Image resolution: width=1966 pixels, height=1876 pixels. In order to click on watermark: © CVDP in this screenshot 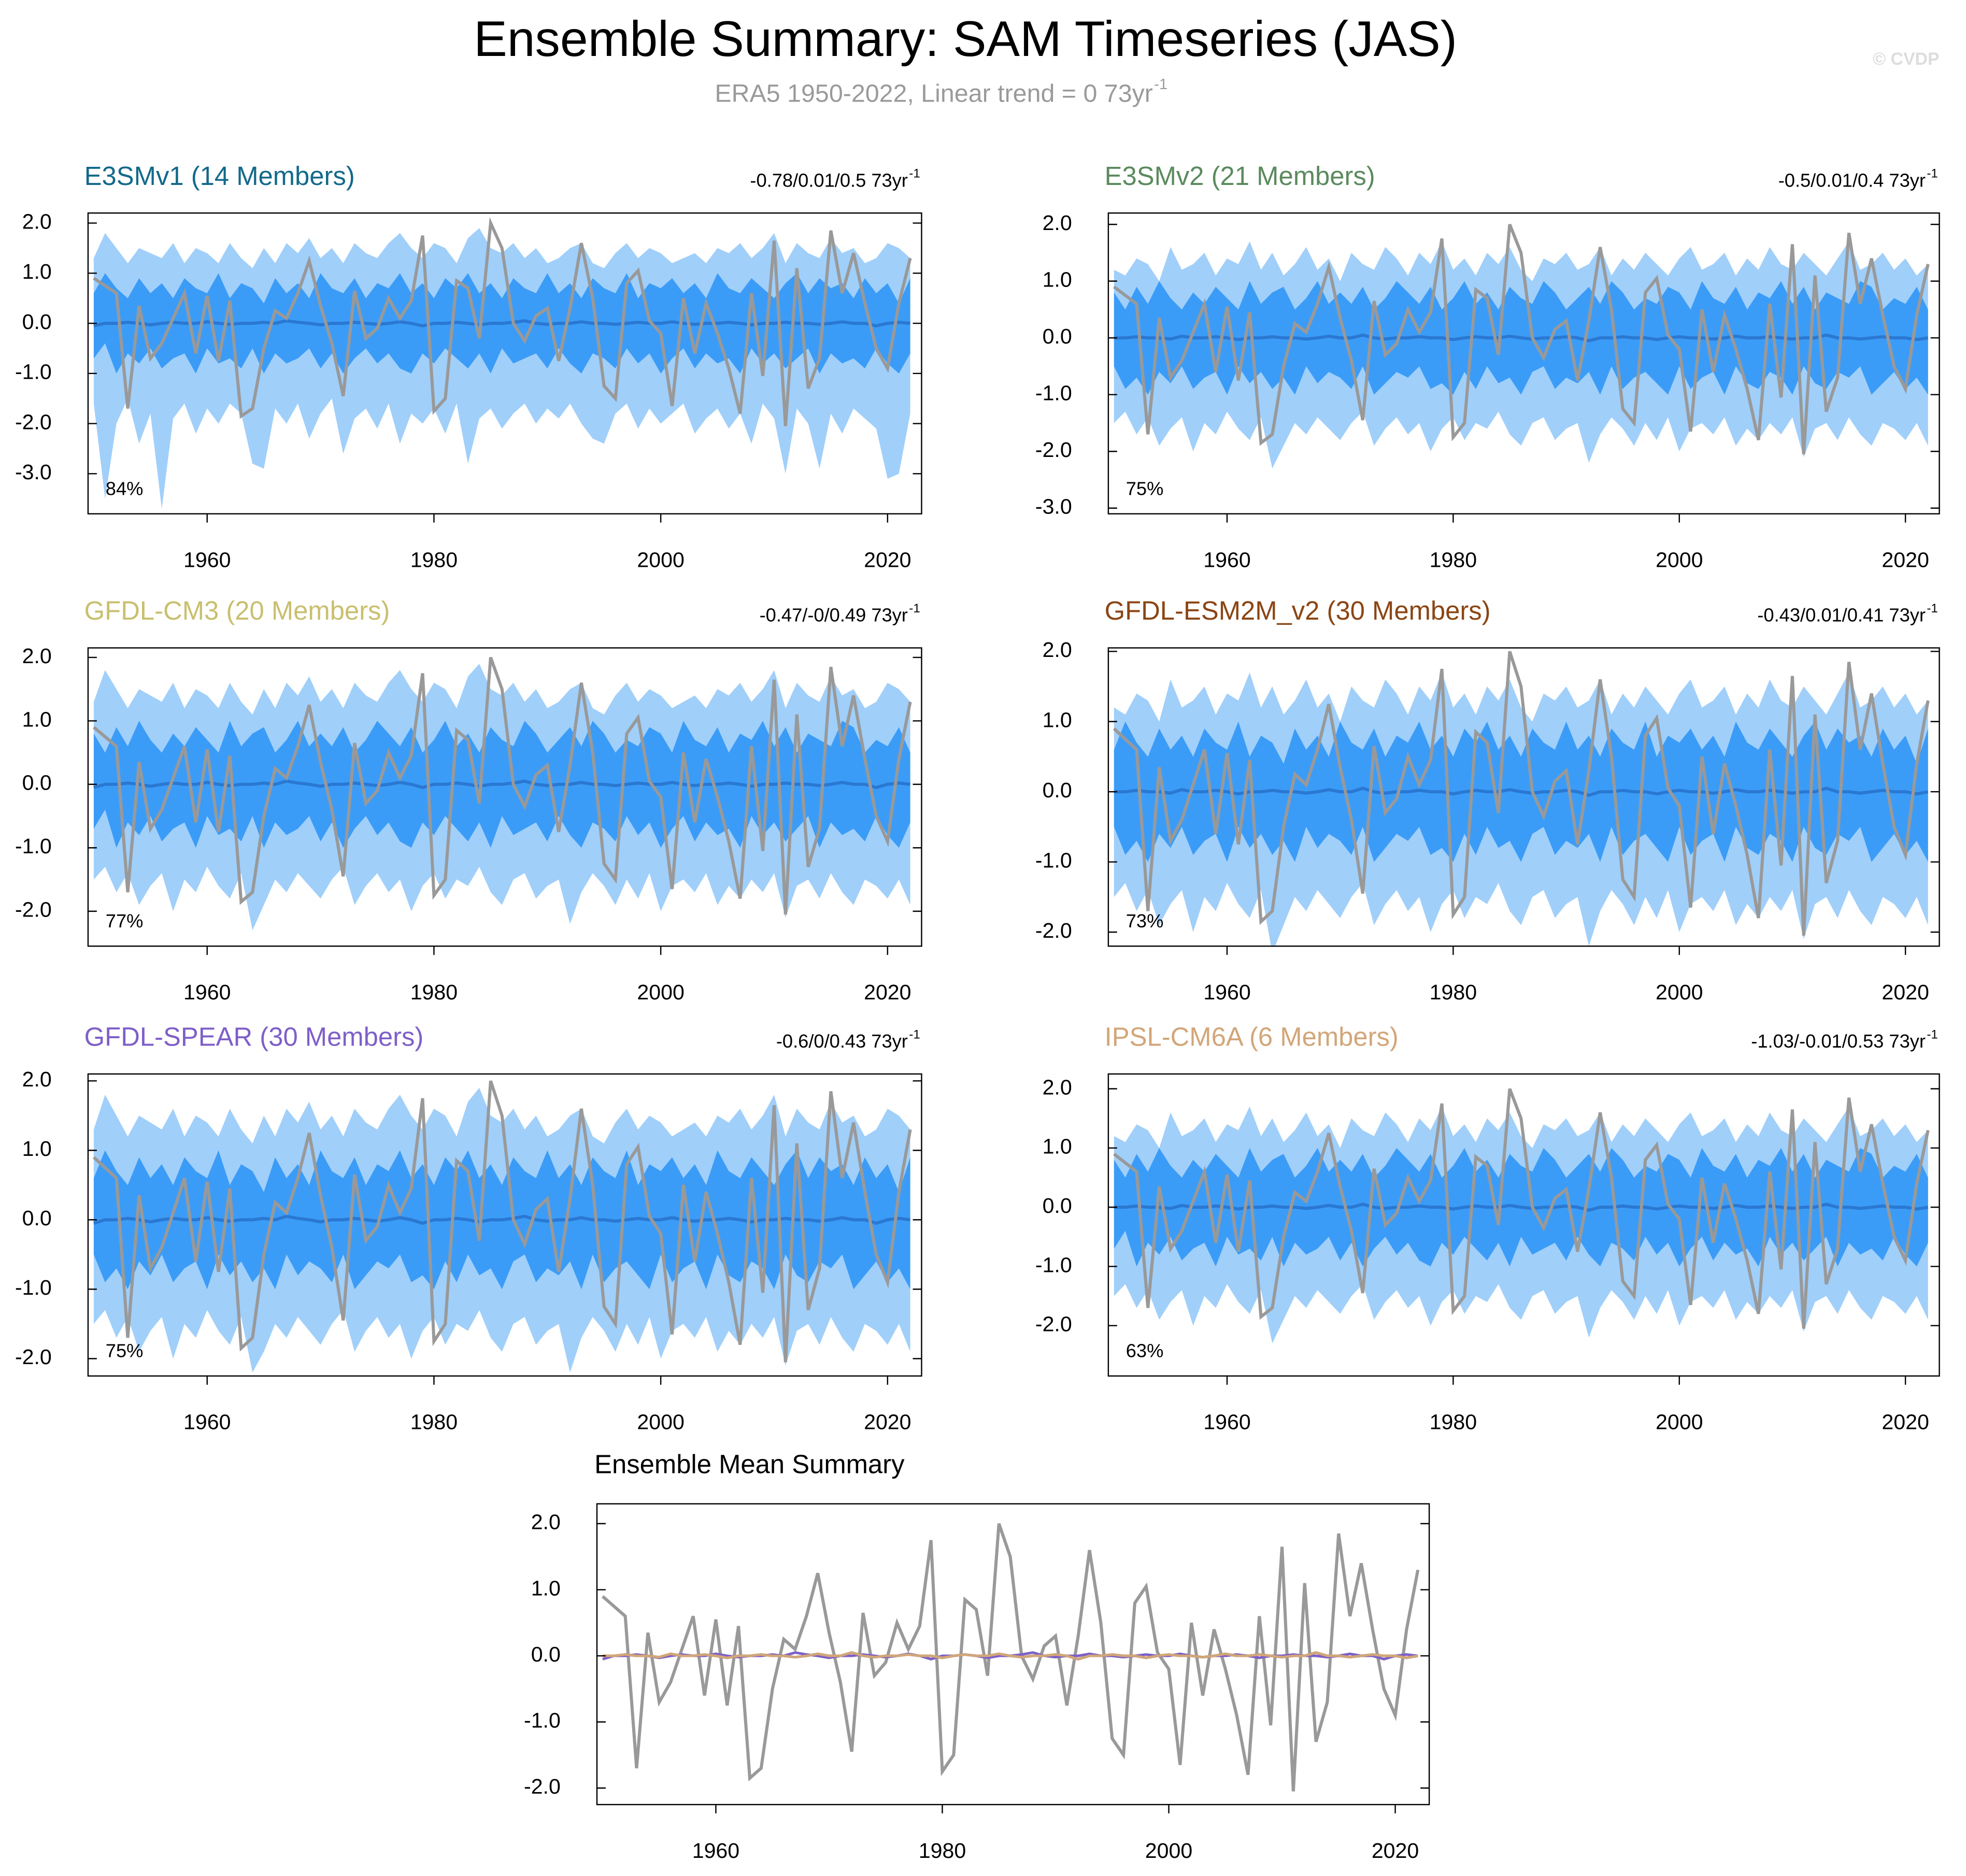, I will do `click(1906, 59)`.